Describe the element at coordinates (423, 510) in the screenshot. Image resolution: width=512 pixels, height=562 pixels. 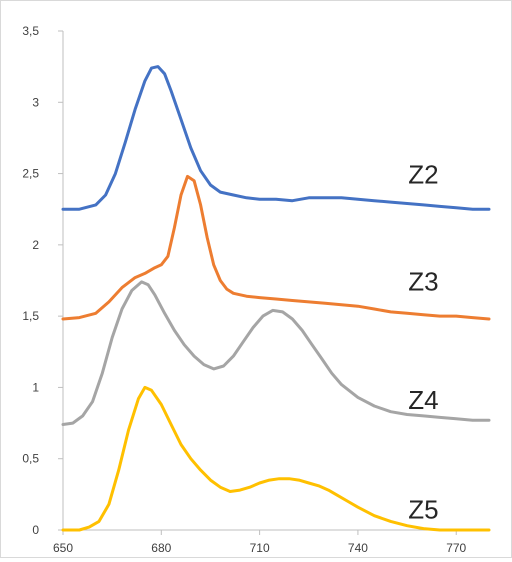
I see `series-label-z5: Z5` at that location.